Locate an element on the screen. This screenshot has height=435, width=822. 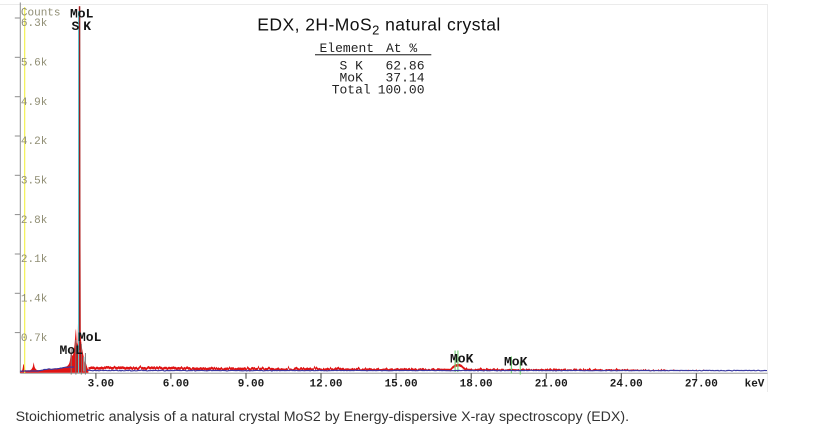
svg-text: 5.6k is located at coordinates (34, 64).